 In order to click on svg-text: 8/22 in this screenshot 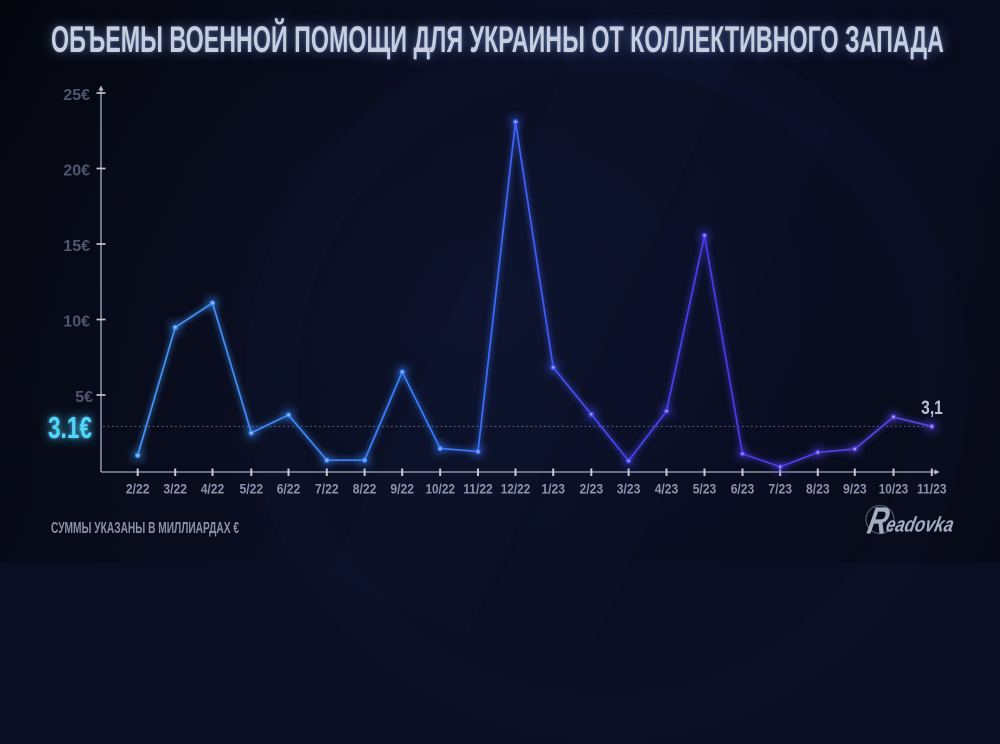, I will do `click(365, 489)`.